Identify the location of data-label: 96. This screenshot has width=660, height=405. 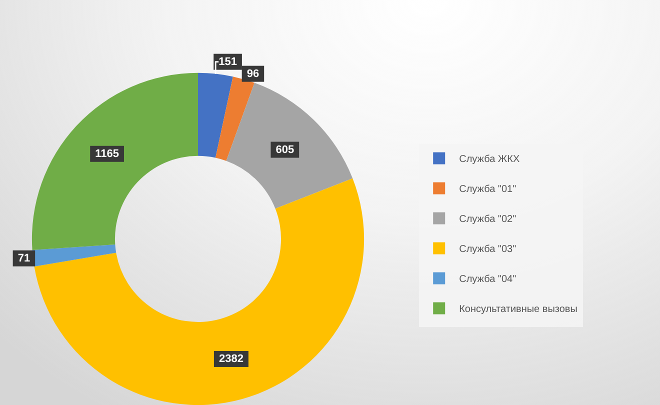
(253, 74).